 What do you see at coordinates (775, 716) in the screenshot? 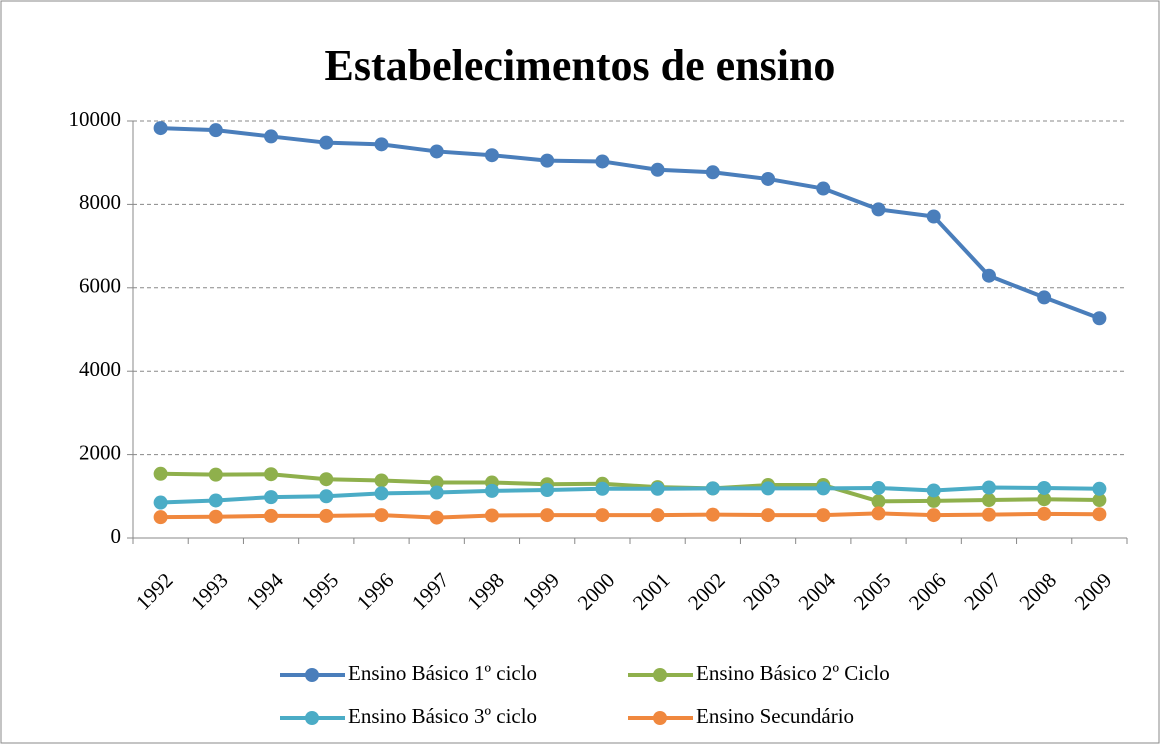
I see `legend-label: Ensino Secundário` at bounding box center [775, 716].